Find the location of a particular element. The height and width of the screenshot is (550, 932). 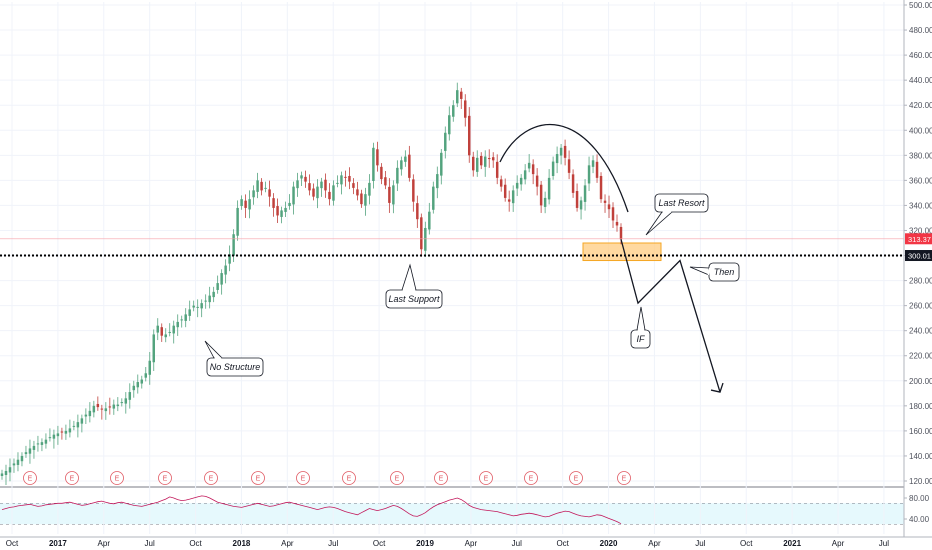

rsi-series is located at coordinates (311, 510).